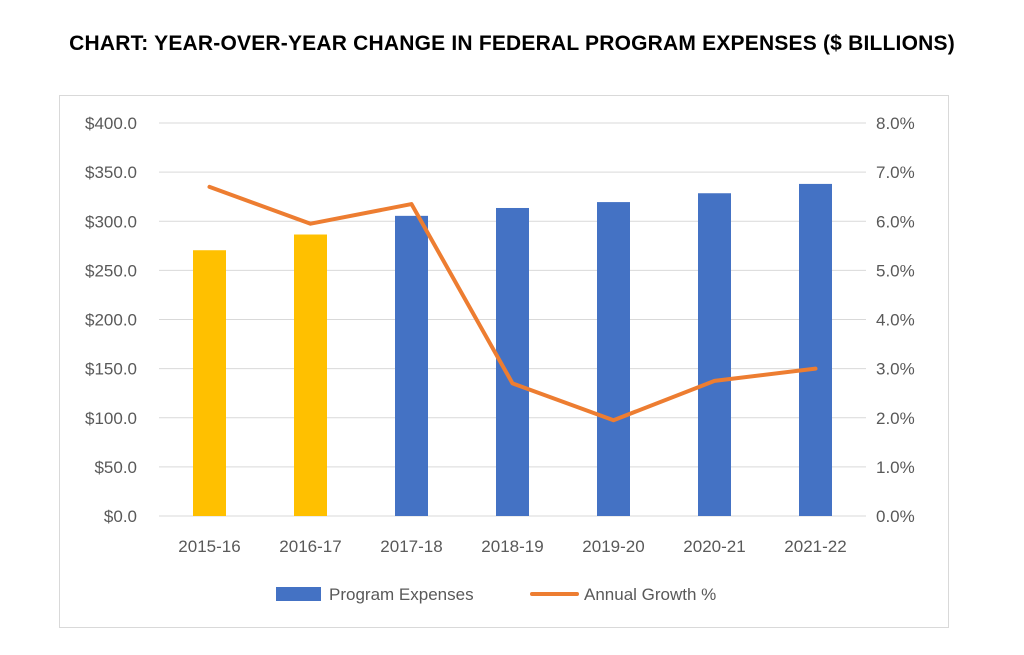 The height and width of the screenshot is (655, 1024). I want to click on right-tick-label: 6.0%, so click(895, 221).